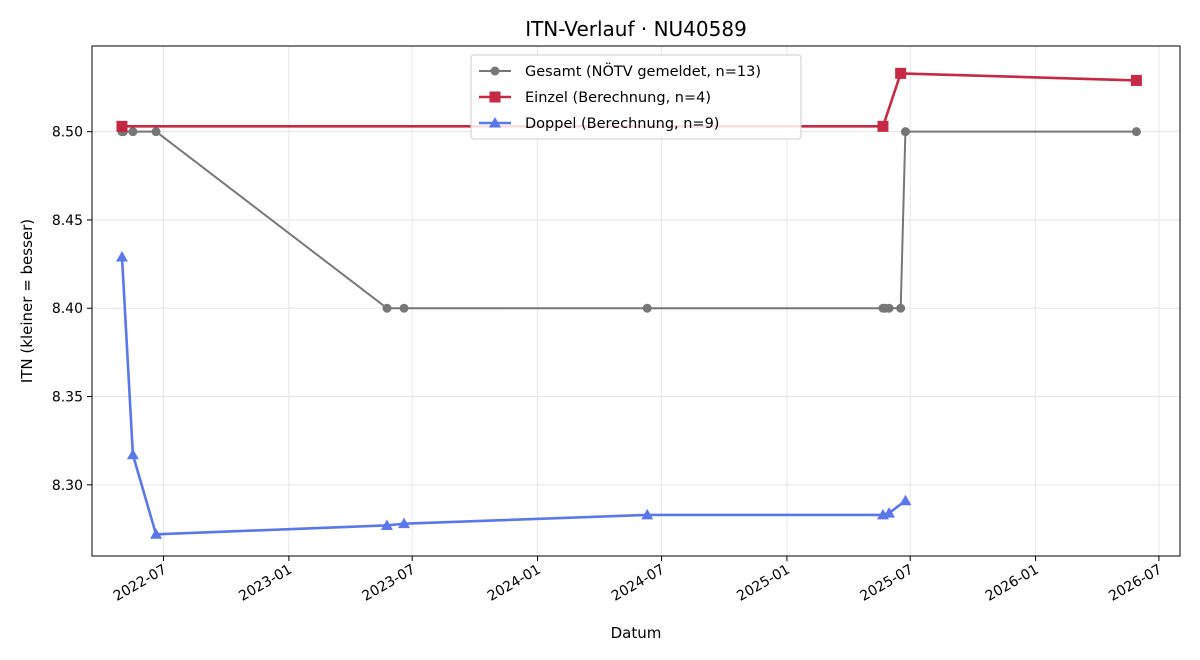  I want to click on y-tick-label: 8.50, so click(67, 133).